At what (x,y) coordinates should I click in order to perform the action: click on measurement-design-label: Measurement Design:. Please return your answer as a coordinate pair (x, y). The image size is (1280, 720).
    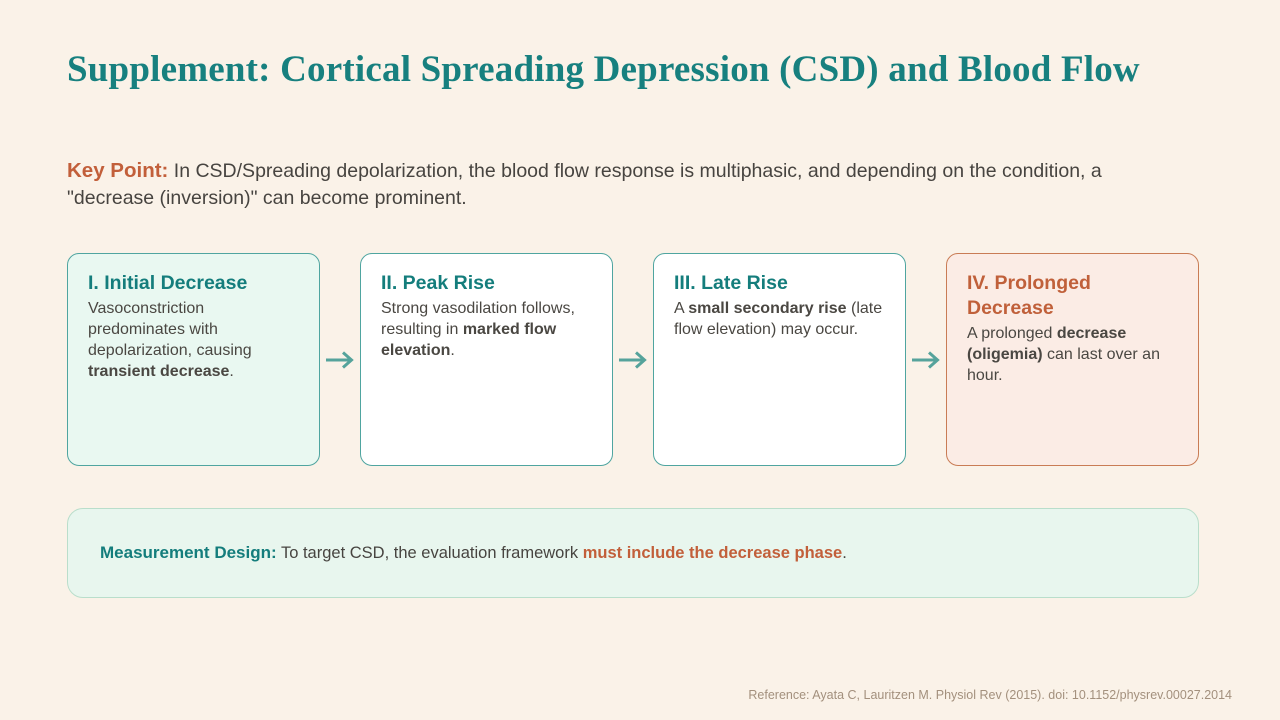
    Looking at the image, I should click on (188, 552).